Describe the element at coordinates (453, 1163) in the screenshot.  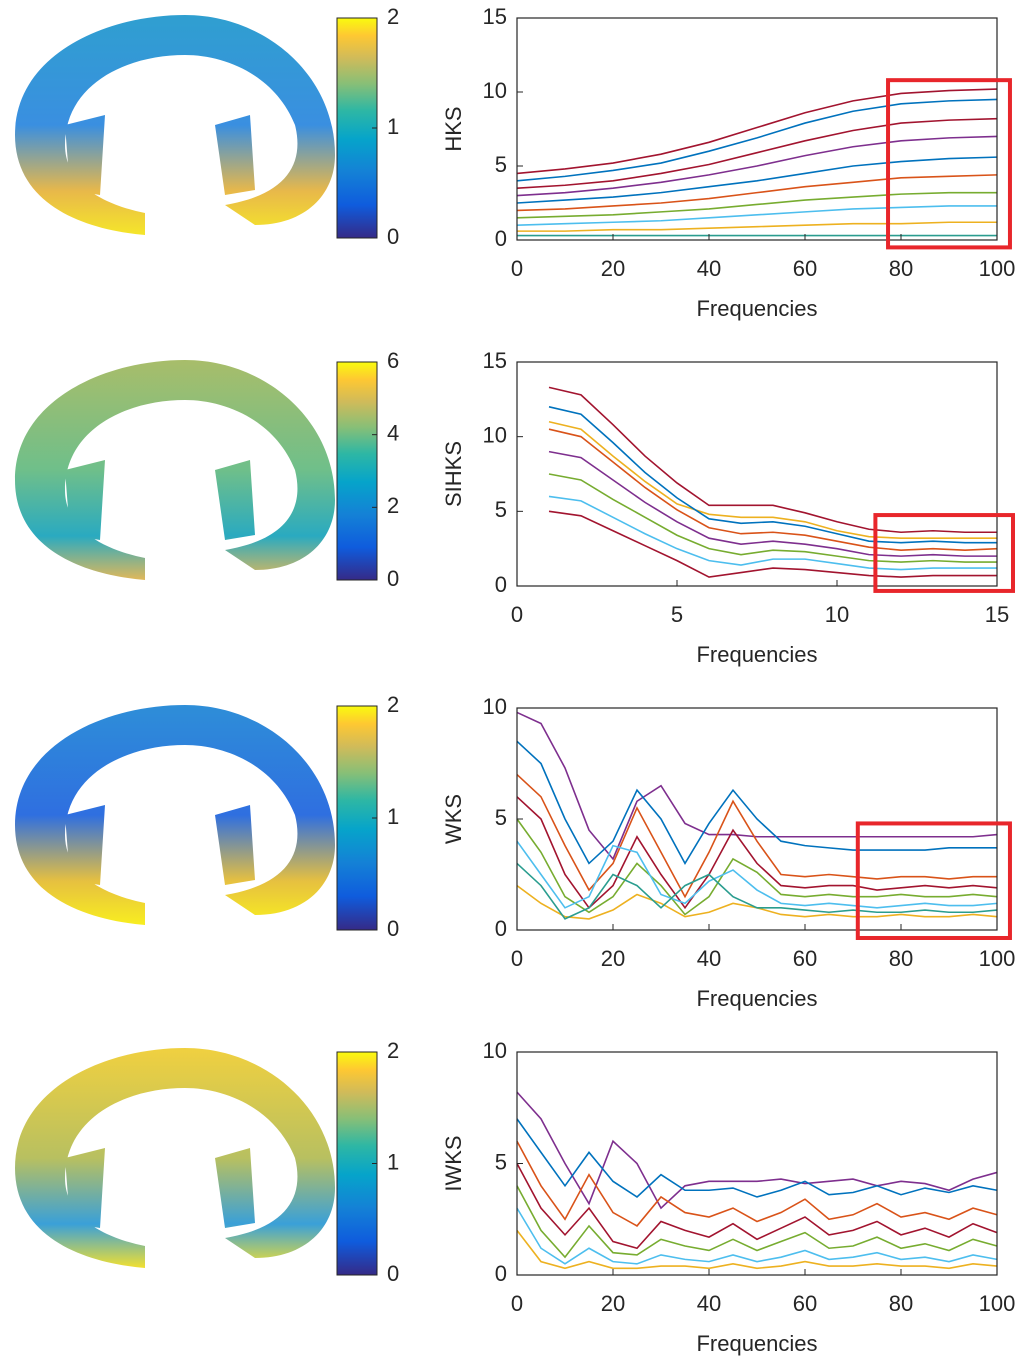
I see `y-axis-label: IWKS` at that location.